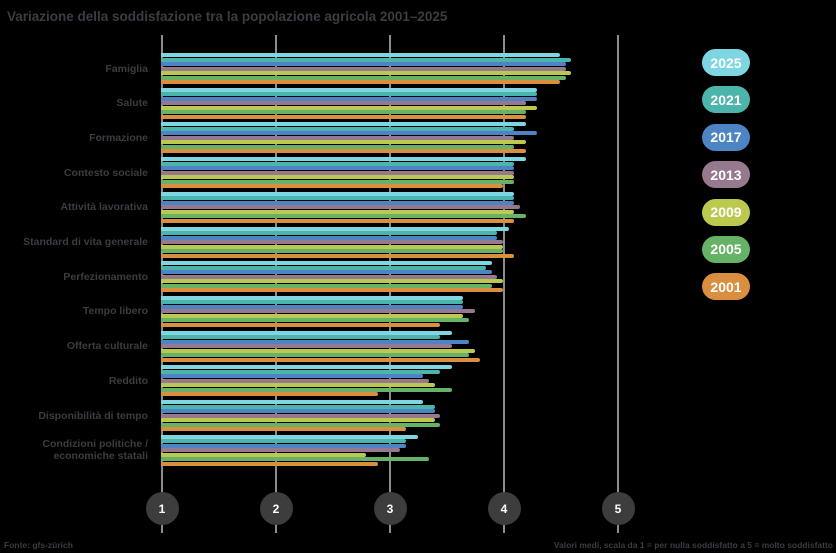 Image resolution: width=836 pixels, height=553 pixels. Describe the element at coordinates (105, 276) in the screenshot. I see `category-label: Perfezionamento` at that location.